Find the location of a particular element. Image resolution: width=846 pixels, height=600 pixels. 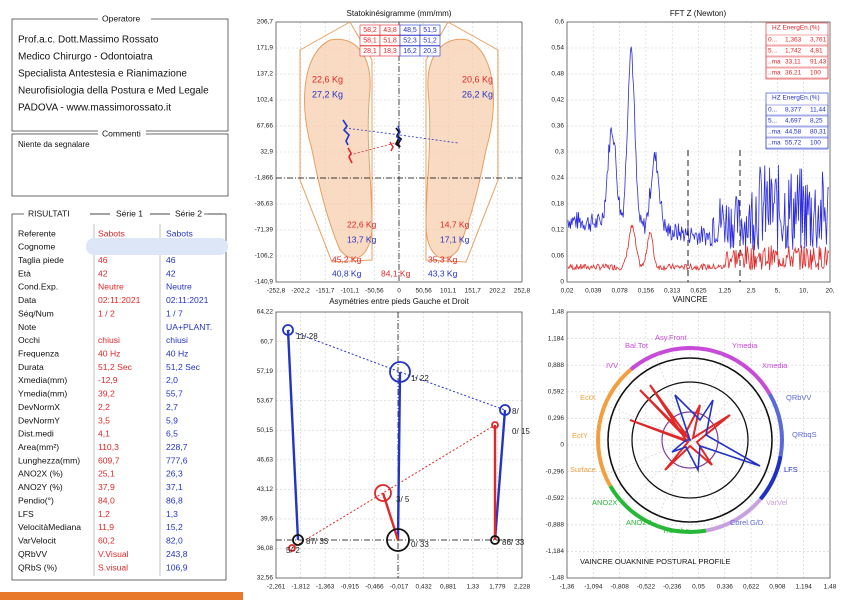

series-header: Série 1 is located at coordinates (129, 213).